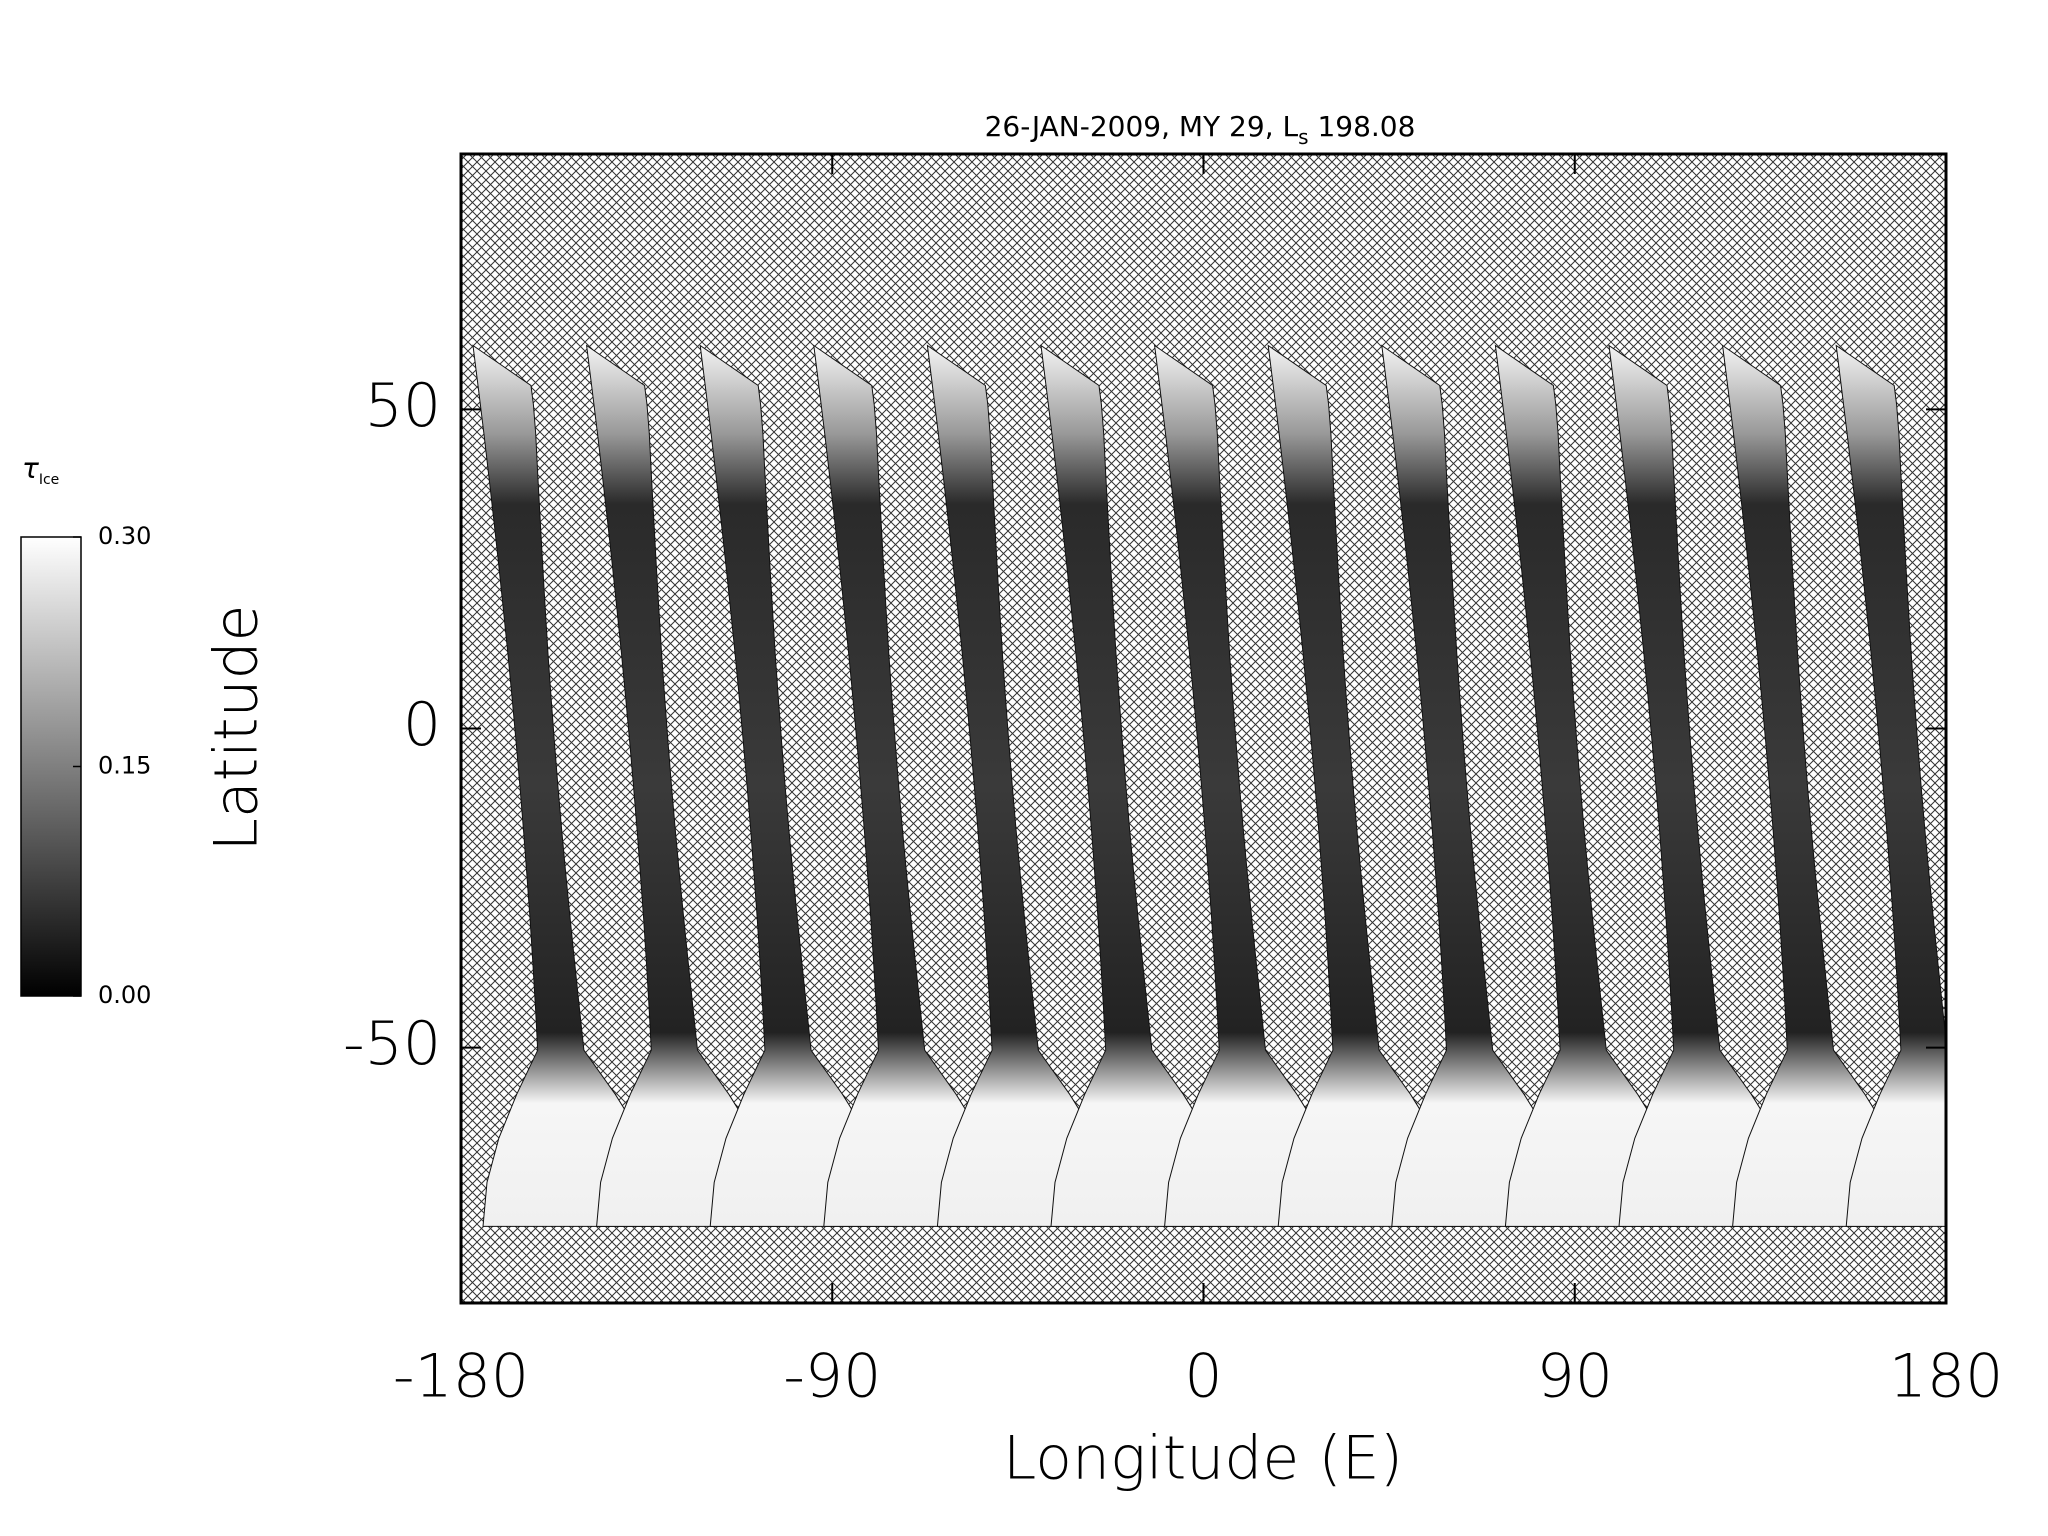 The image size is (2048, 1536). What do you see at coordinates (1203, 1459) in the screenshot?
I see `x-axis-label: Longitude (E)` at bounding box center [1203, 1459].